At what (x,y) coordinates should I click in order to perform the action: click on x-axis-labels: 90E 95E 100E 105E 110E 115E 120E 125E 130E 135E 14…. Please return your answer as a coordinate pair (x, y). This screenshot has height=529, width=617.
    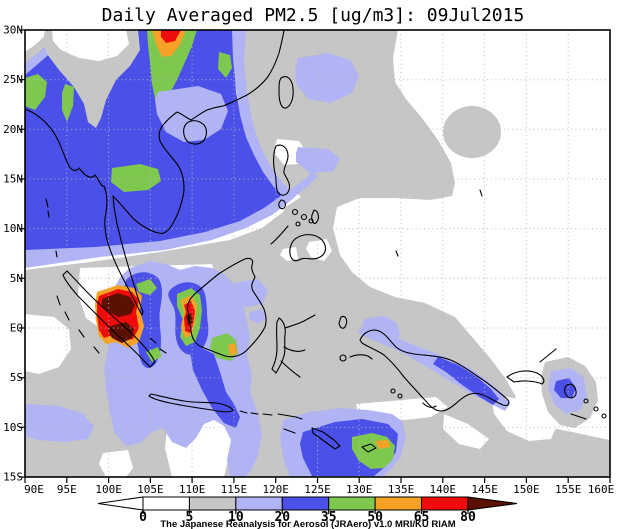
    Looking at the image, I should click on (319, 489).